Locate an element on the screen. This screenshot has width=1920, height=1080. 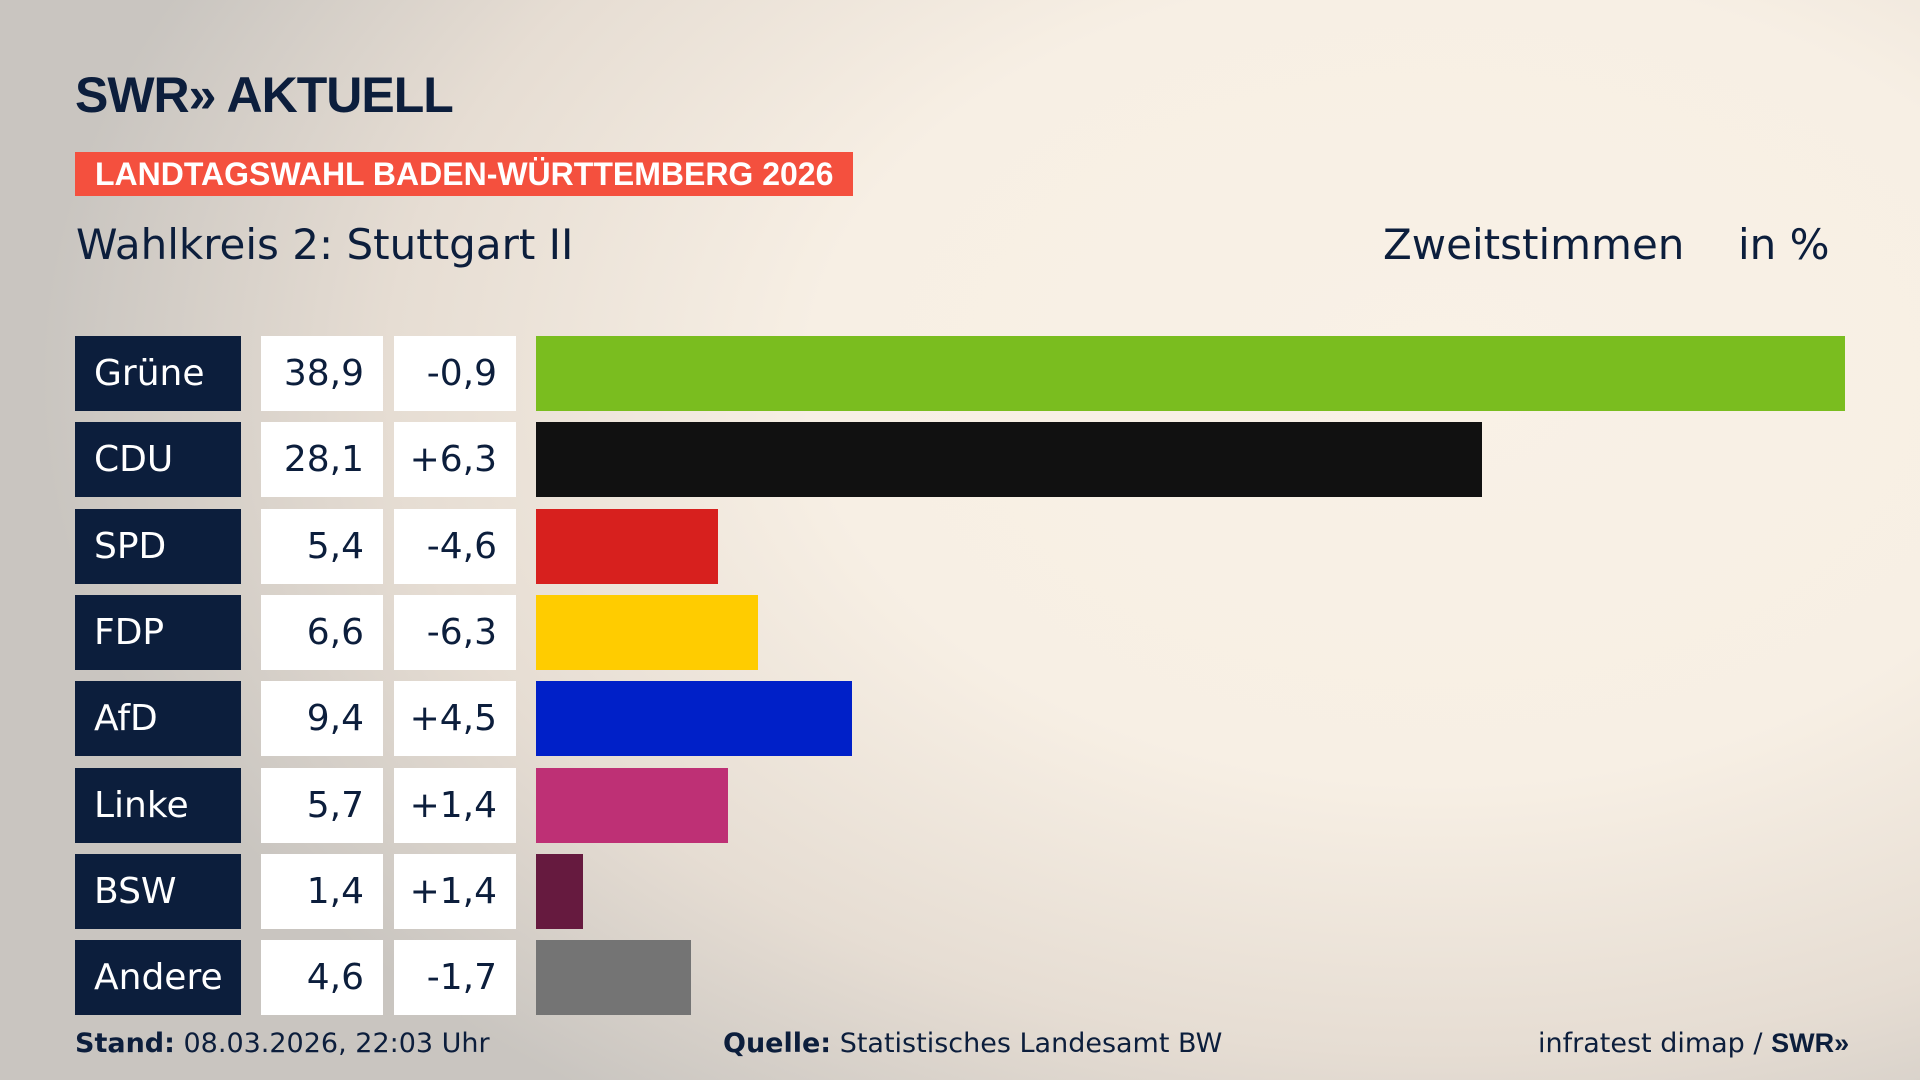
quelle: Quelle: Statistisches Landesamt BW is located at coordinates (972, 1043).